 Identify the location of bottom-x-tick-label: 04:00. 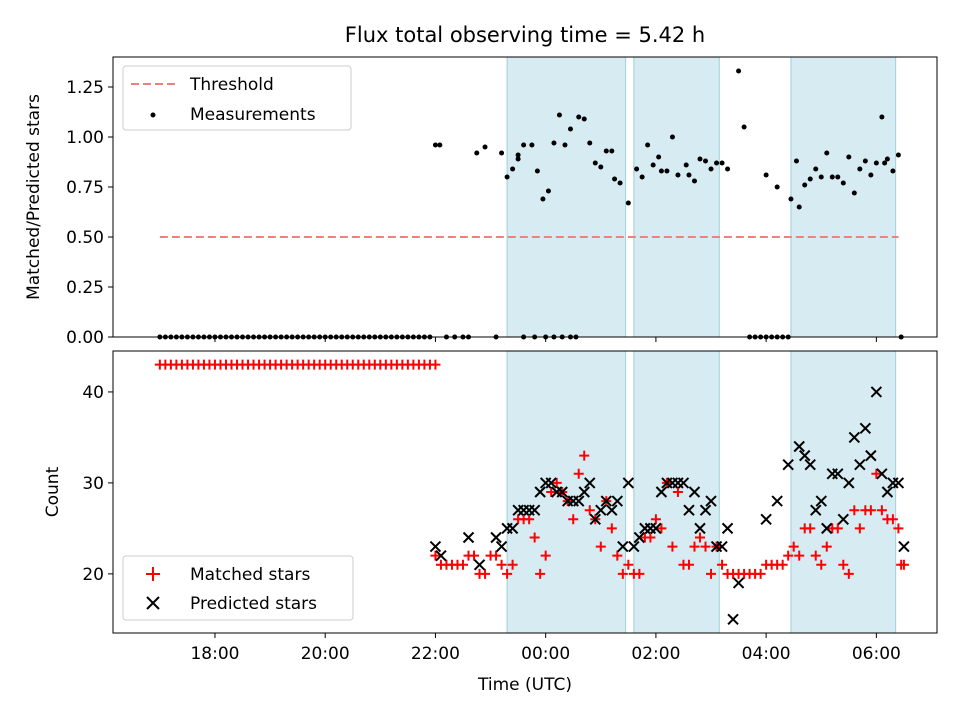
(766, 654).